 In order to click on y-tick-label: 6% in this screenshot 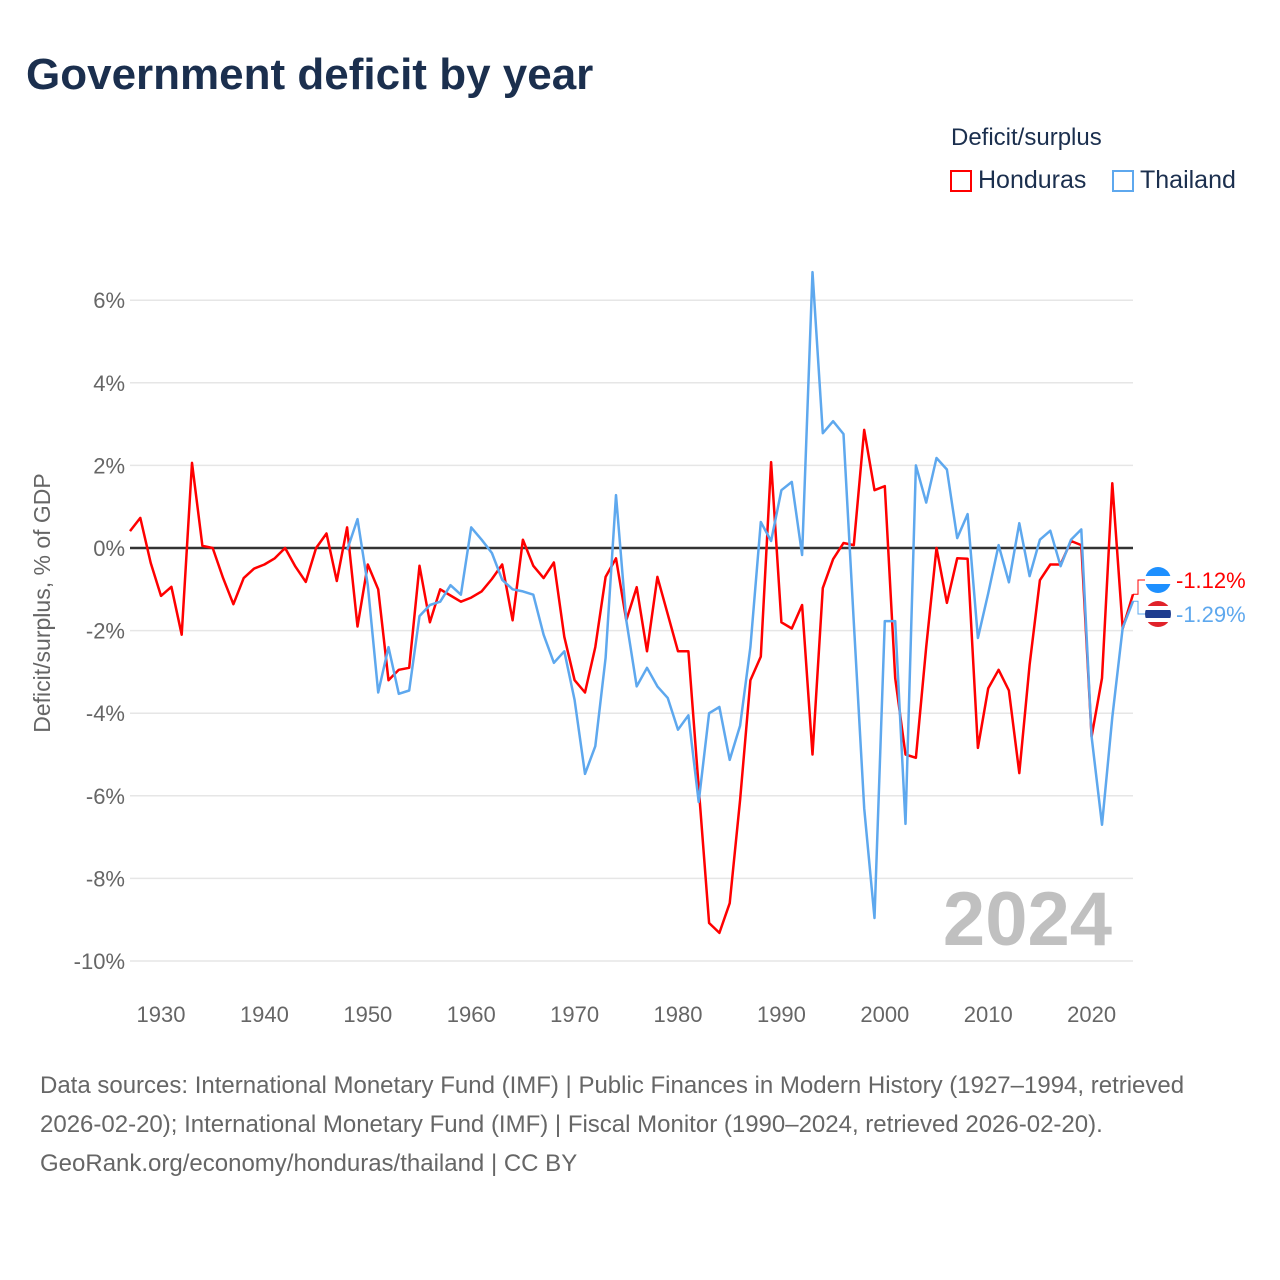, I will do `click(109, 300)`.